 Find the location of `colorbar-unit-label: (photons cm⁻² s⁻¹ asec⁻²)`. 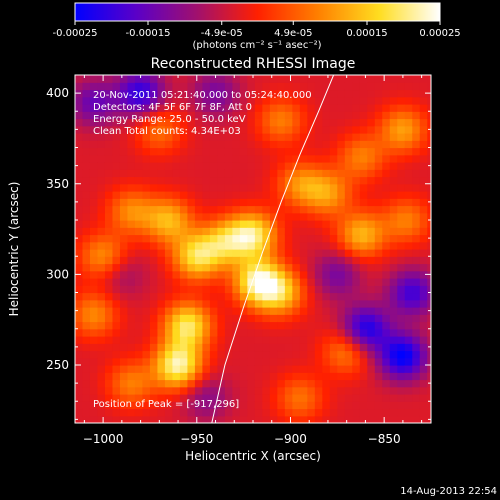

colorbar-unit-label: (photons cm⁻² s⁻¹ asec⁻²) is located at coordinates (256, 45).